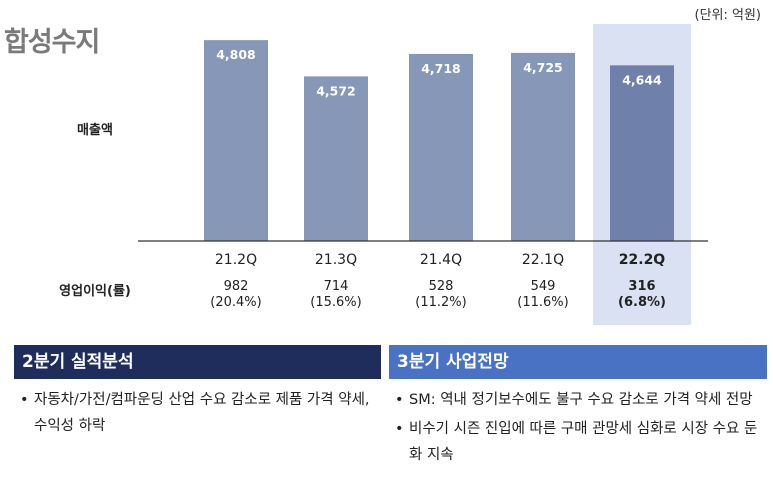 The width and height of the screenshot is (773, 493). I want to click on operating-margin-value: (11.6%), so click(542, 302).